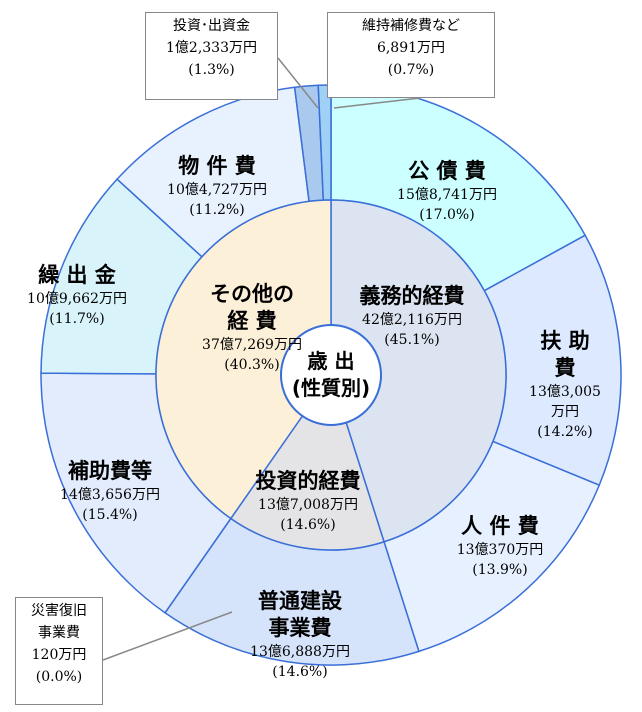 This screenshot has width=642, height=712. What do you see at coordinates (565, 354) in the screenshot?
I see `category-label: 扶 助 費` at bounding box center [565, 354].